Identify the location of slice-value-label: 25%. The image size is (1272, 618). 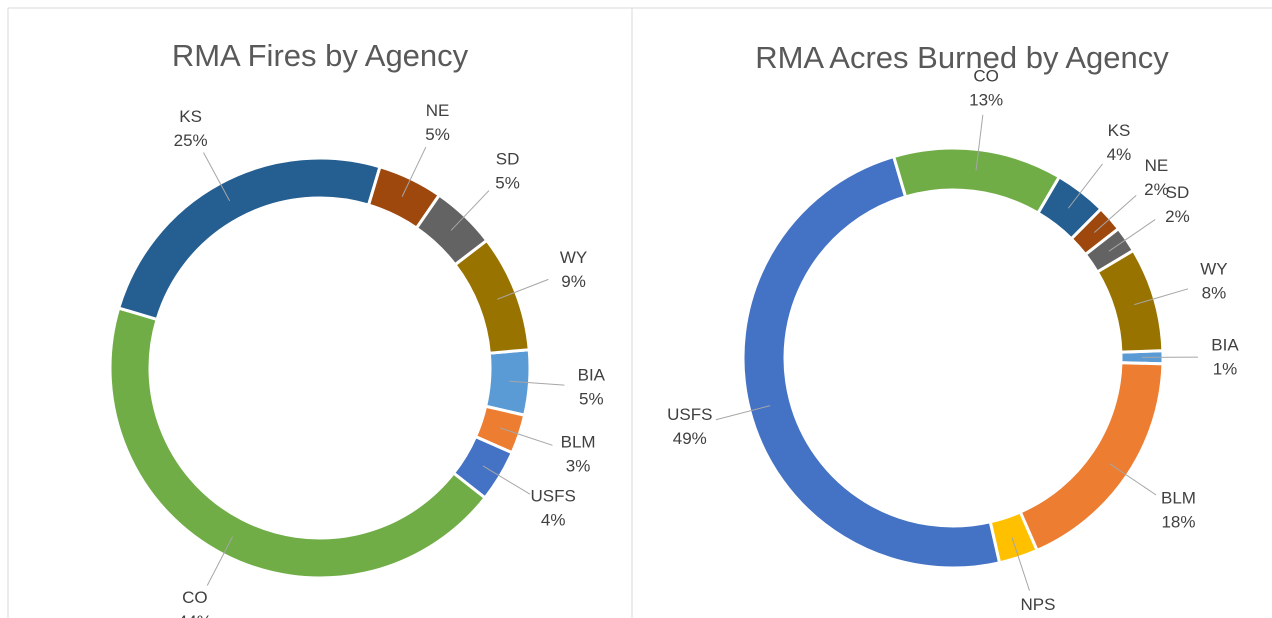
(191, 140).